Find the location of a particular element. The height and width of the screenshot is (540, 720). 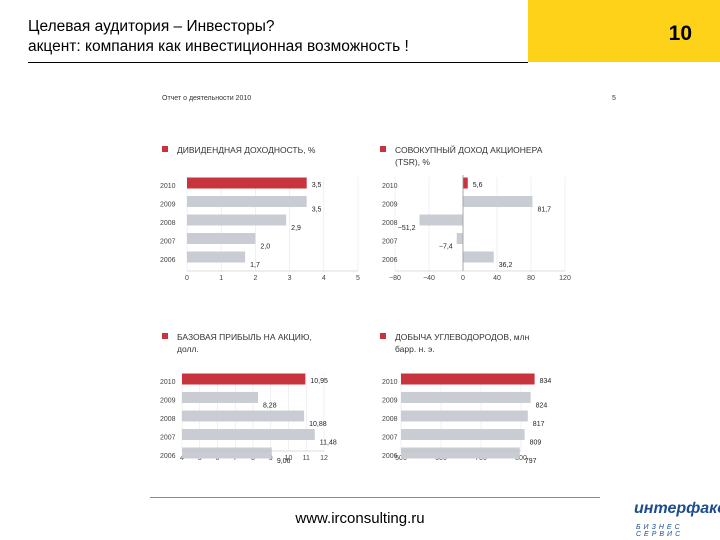

data-label: 824 is located at coordinates (542, 406).